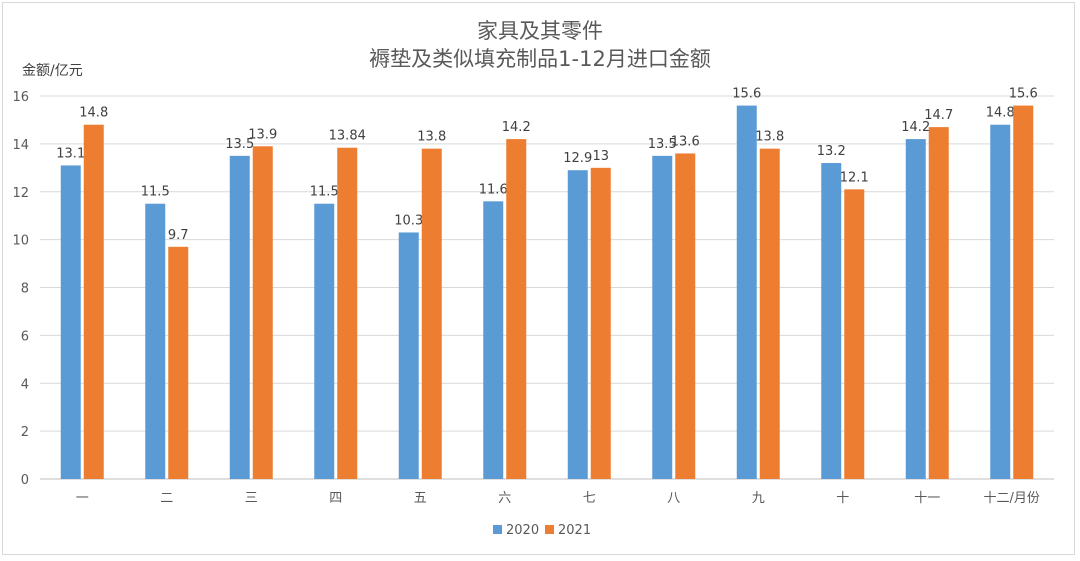 This screenshot has height=561, width=1080. What do you see at coordinates (20, 241) in the screenshot?
I see `y-tick-label: 10` at bounding box center [20, 241].